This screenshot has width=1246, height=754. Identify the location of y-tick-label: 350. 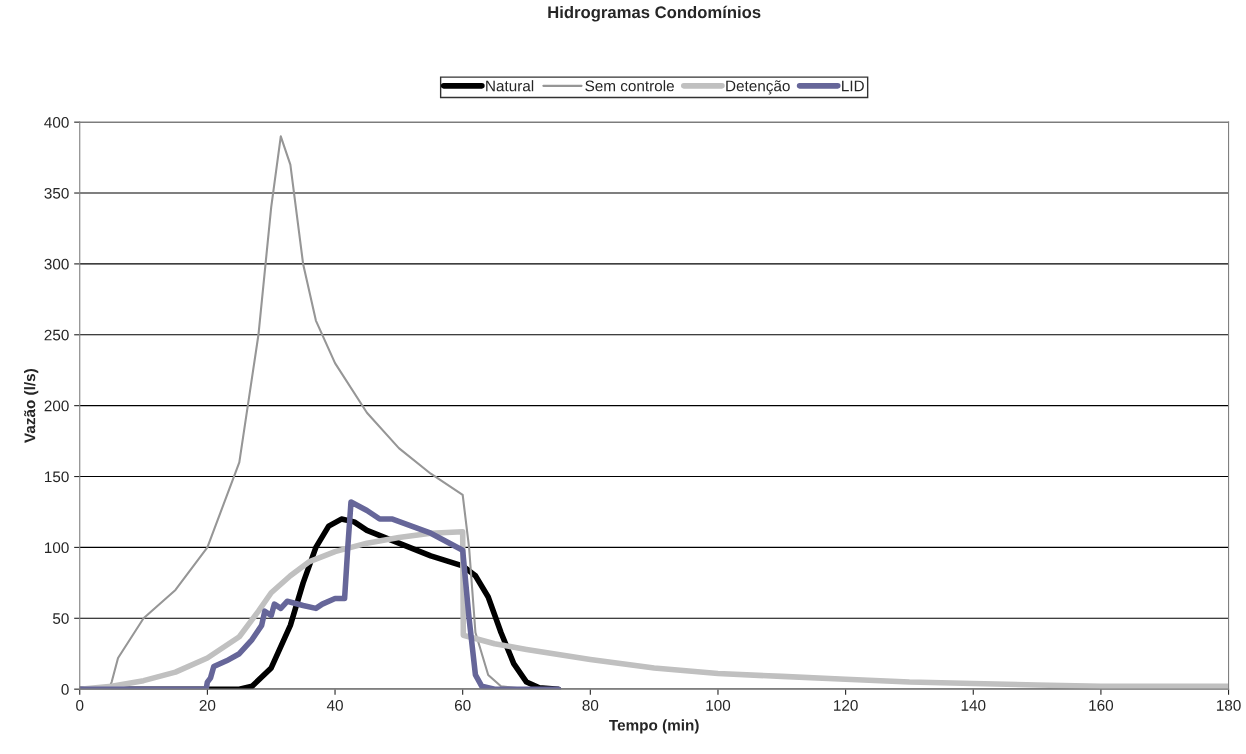
(56, 193).